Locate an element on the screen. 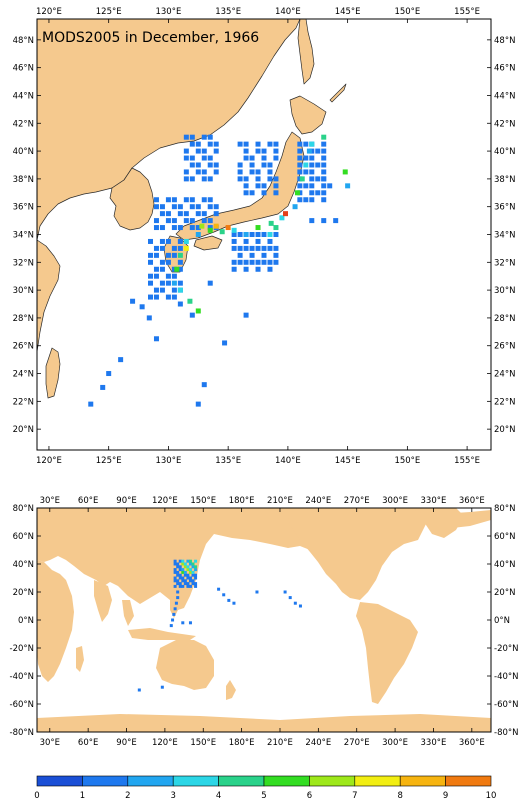  philippines is located at coordinates (174, 607).